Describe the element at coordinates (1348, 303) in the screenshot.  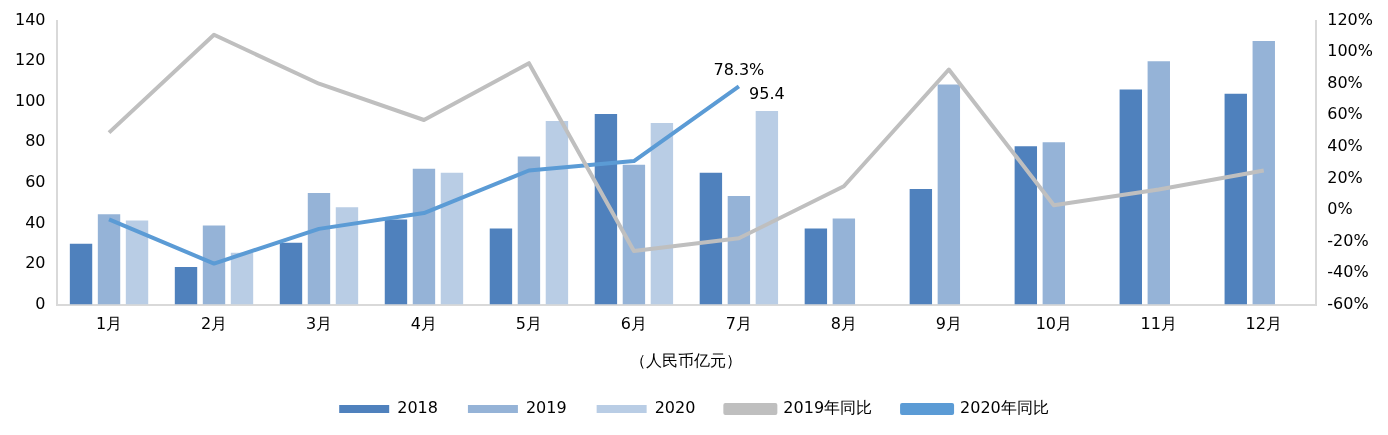
I see `y2-tick-label: -60%` at that location.